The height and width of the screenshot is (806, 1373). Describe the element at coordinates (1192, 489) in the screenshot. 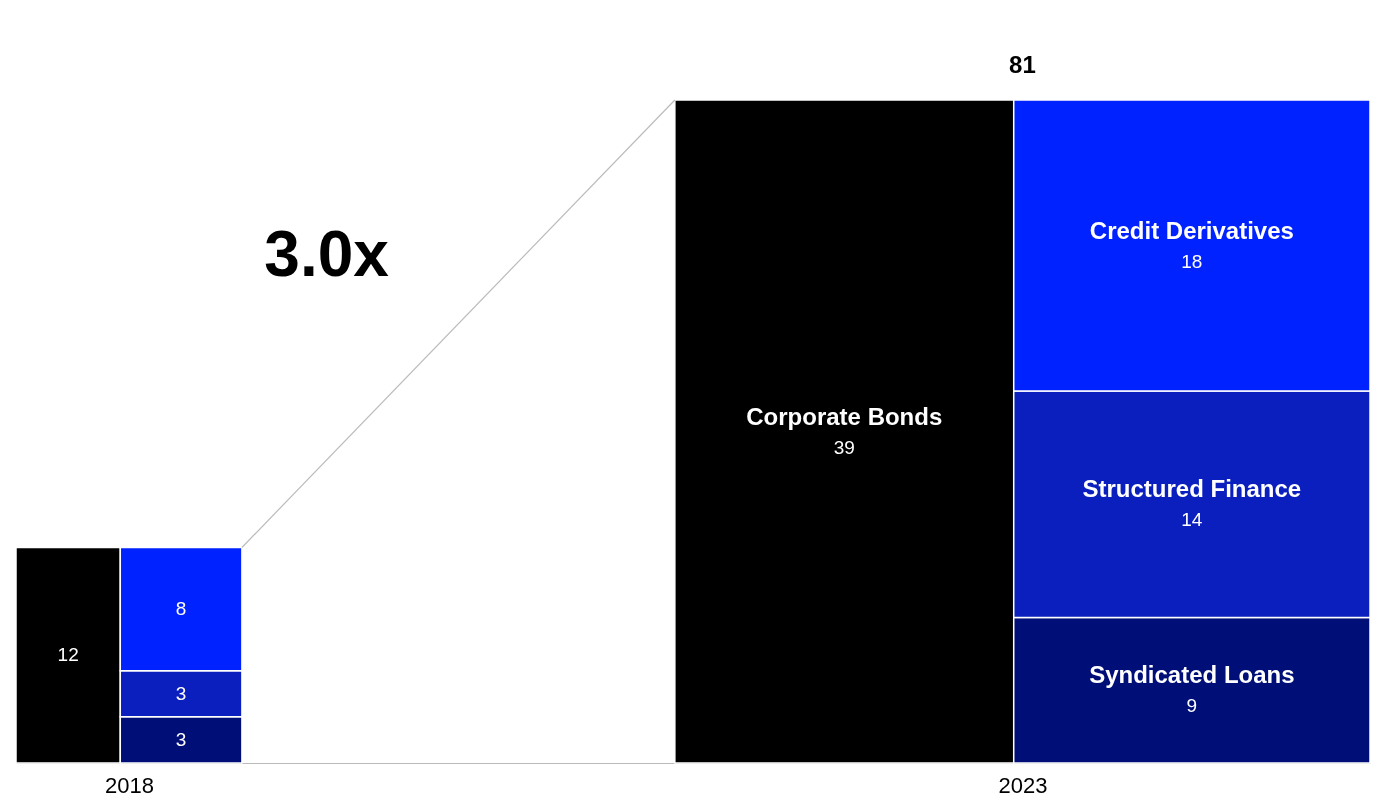

I see `series-label: Structured Finance` at that location.